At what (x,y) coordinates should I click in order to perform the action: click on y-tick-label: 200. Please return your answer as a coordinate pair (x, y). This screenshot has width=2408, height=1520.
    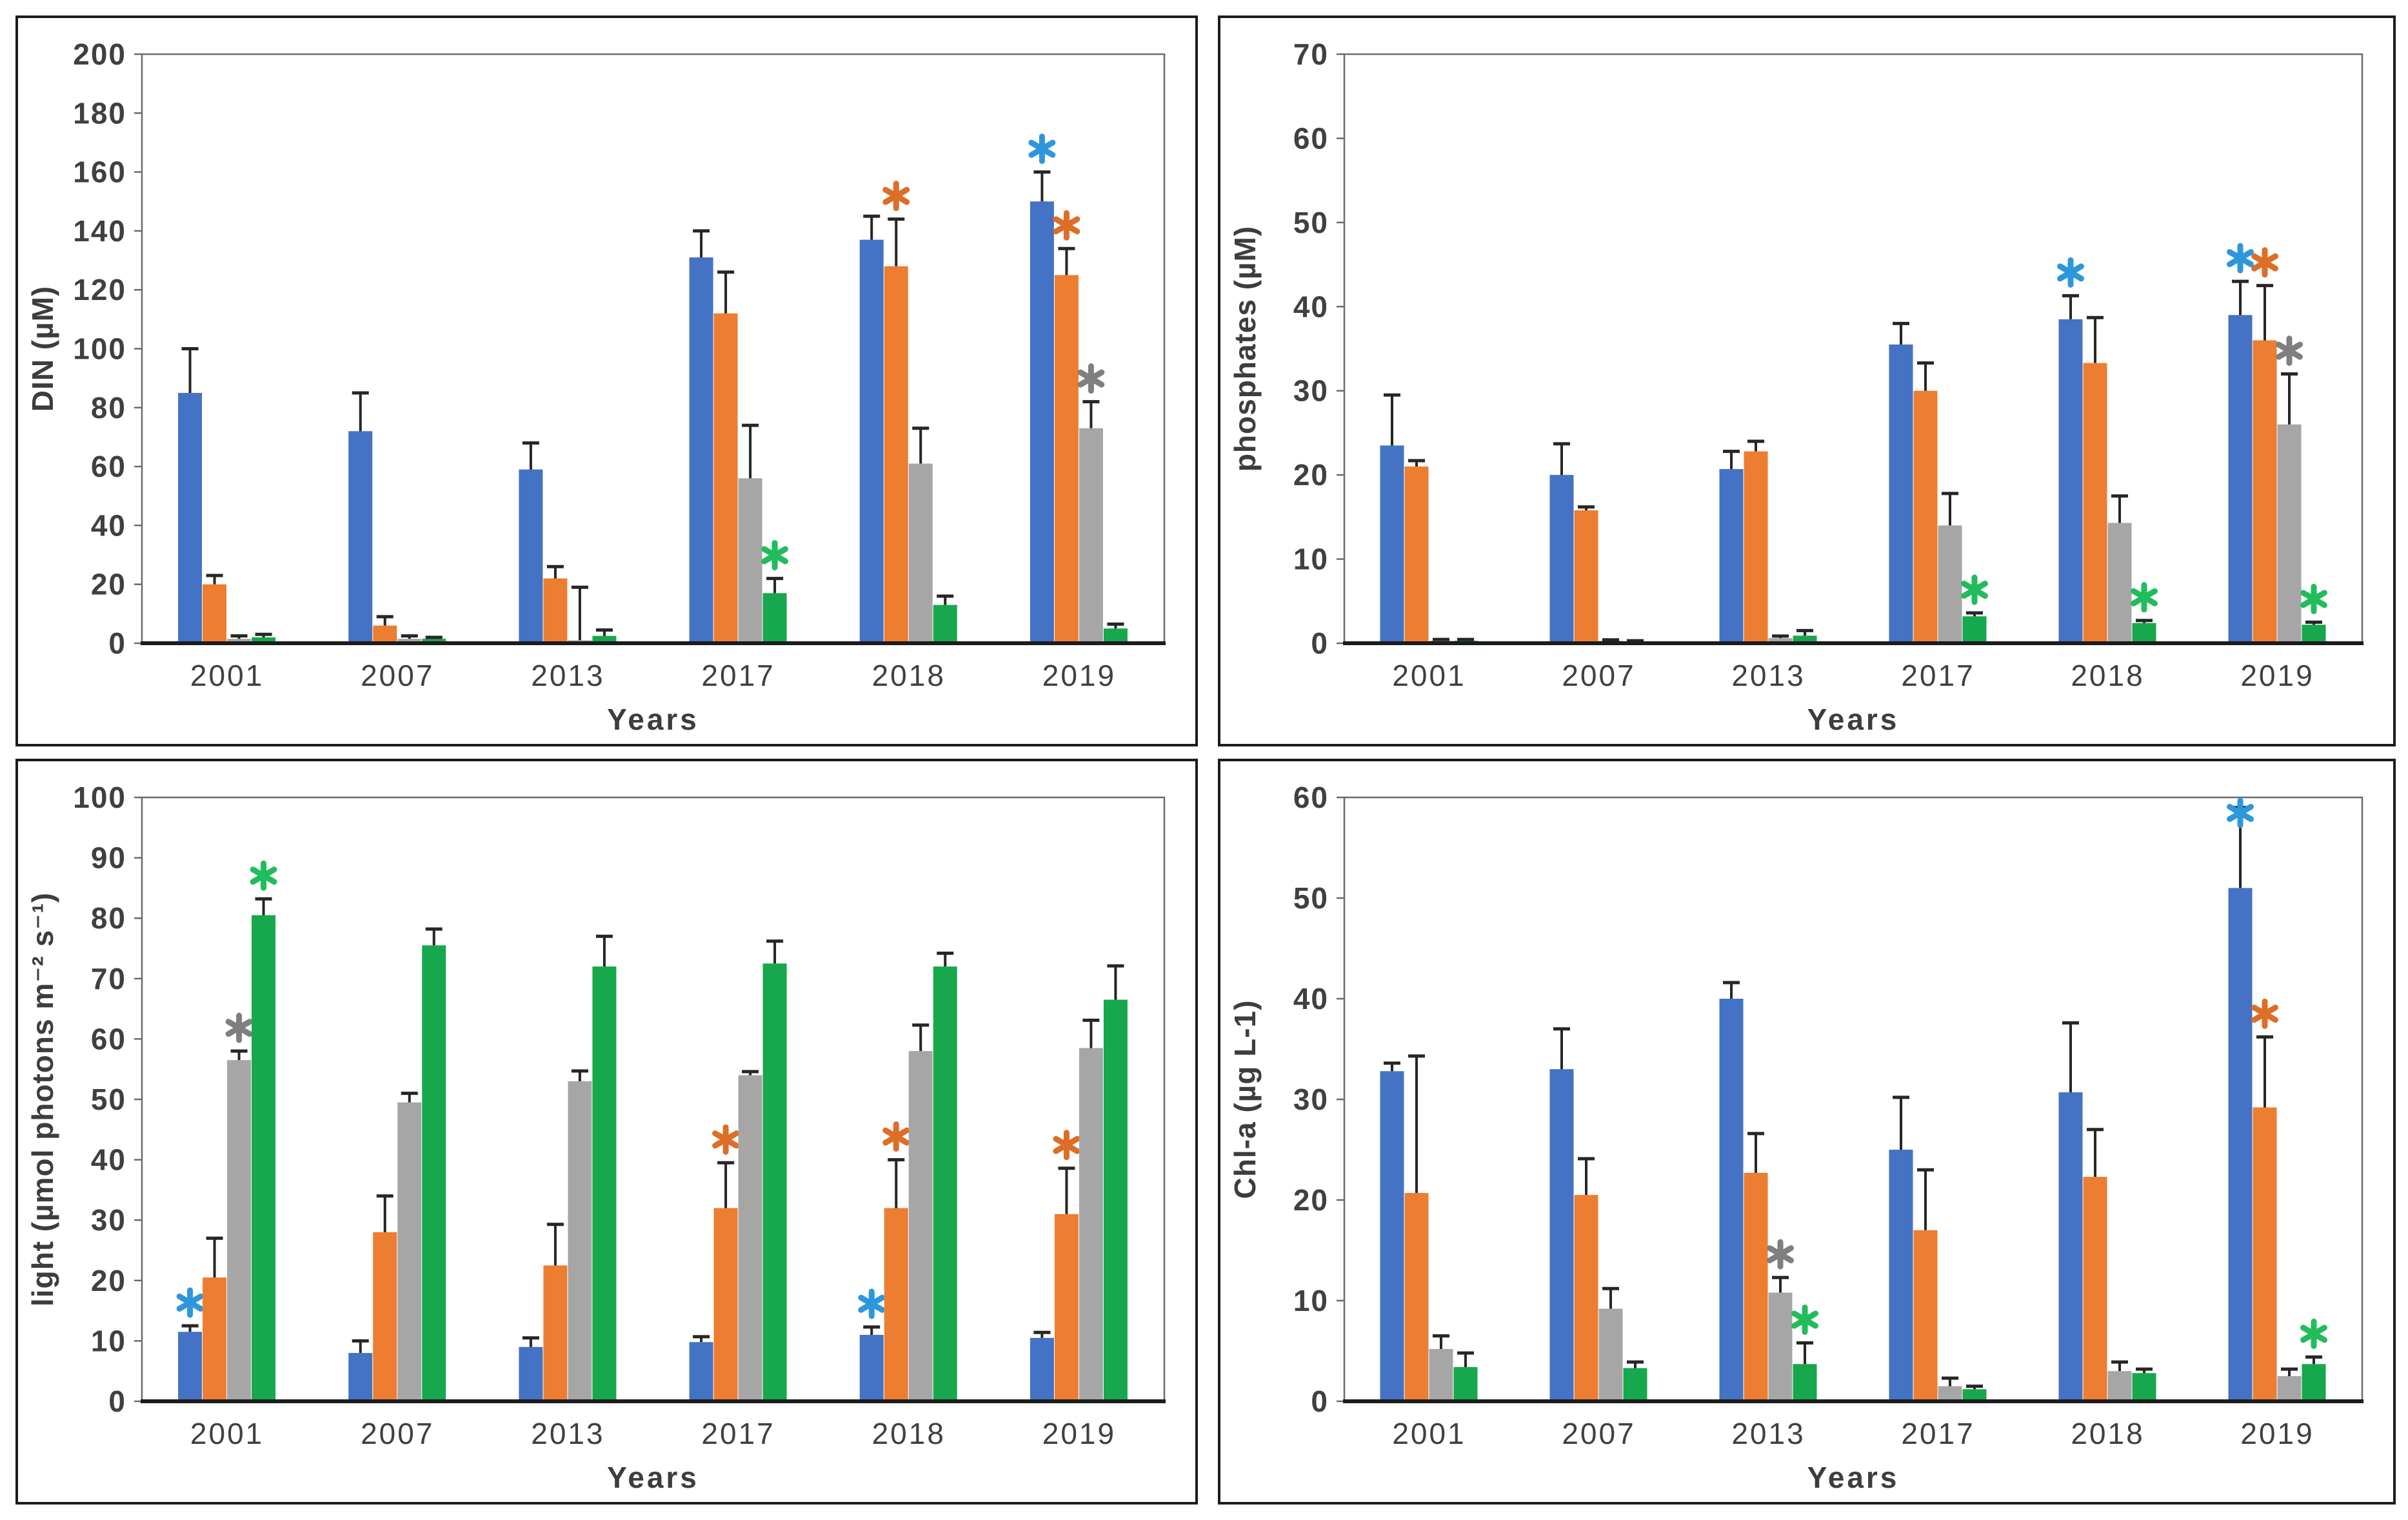
    Looking at the image, I should click on (99, 54).